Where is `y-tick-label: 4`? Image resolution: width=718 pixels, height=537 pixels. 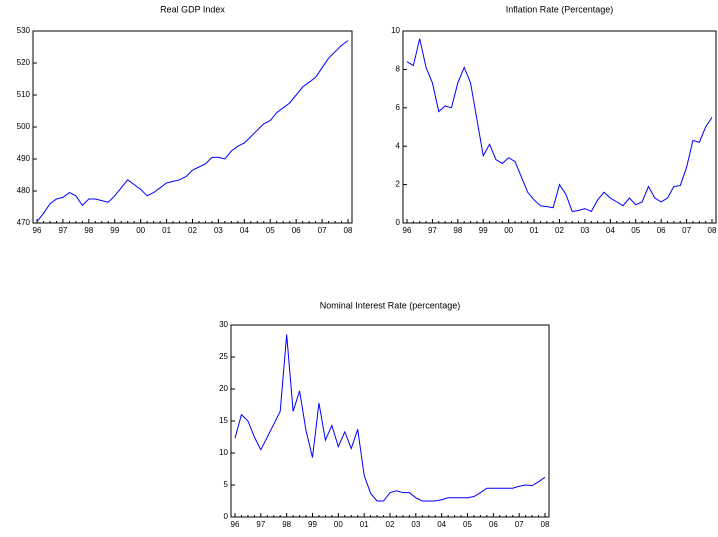 y-tick-label: 4 is located at coordinates (398, 145).